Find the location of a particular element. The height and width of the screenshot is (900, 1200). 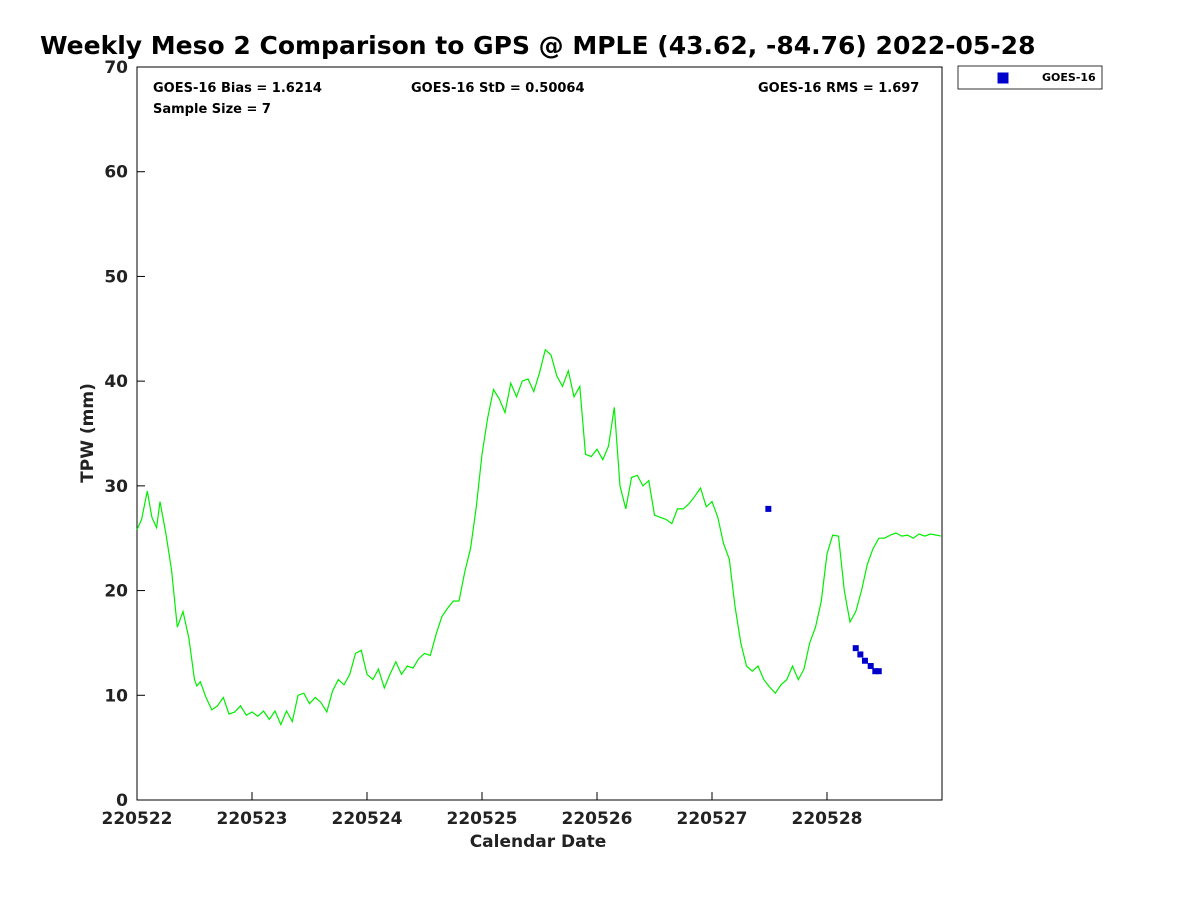

stat-bias: GOES-16 Bias = 1.6214 is located at coordinates (237, 88).